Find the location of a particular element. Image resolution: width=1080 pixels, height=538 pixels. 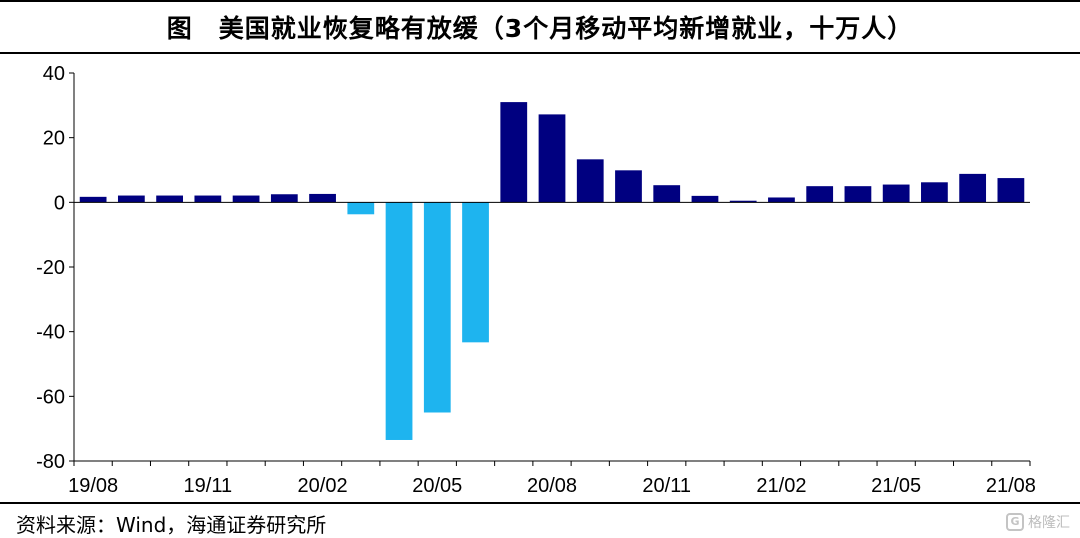

bar-21/05 is located at coordinates (896, 193).